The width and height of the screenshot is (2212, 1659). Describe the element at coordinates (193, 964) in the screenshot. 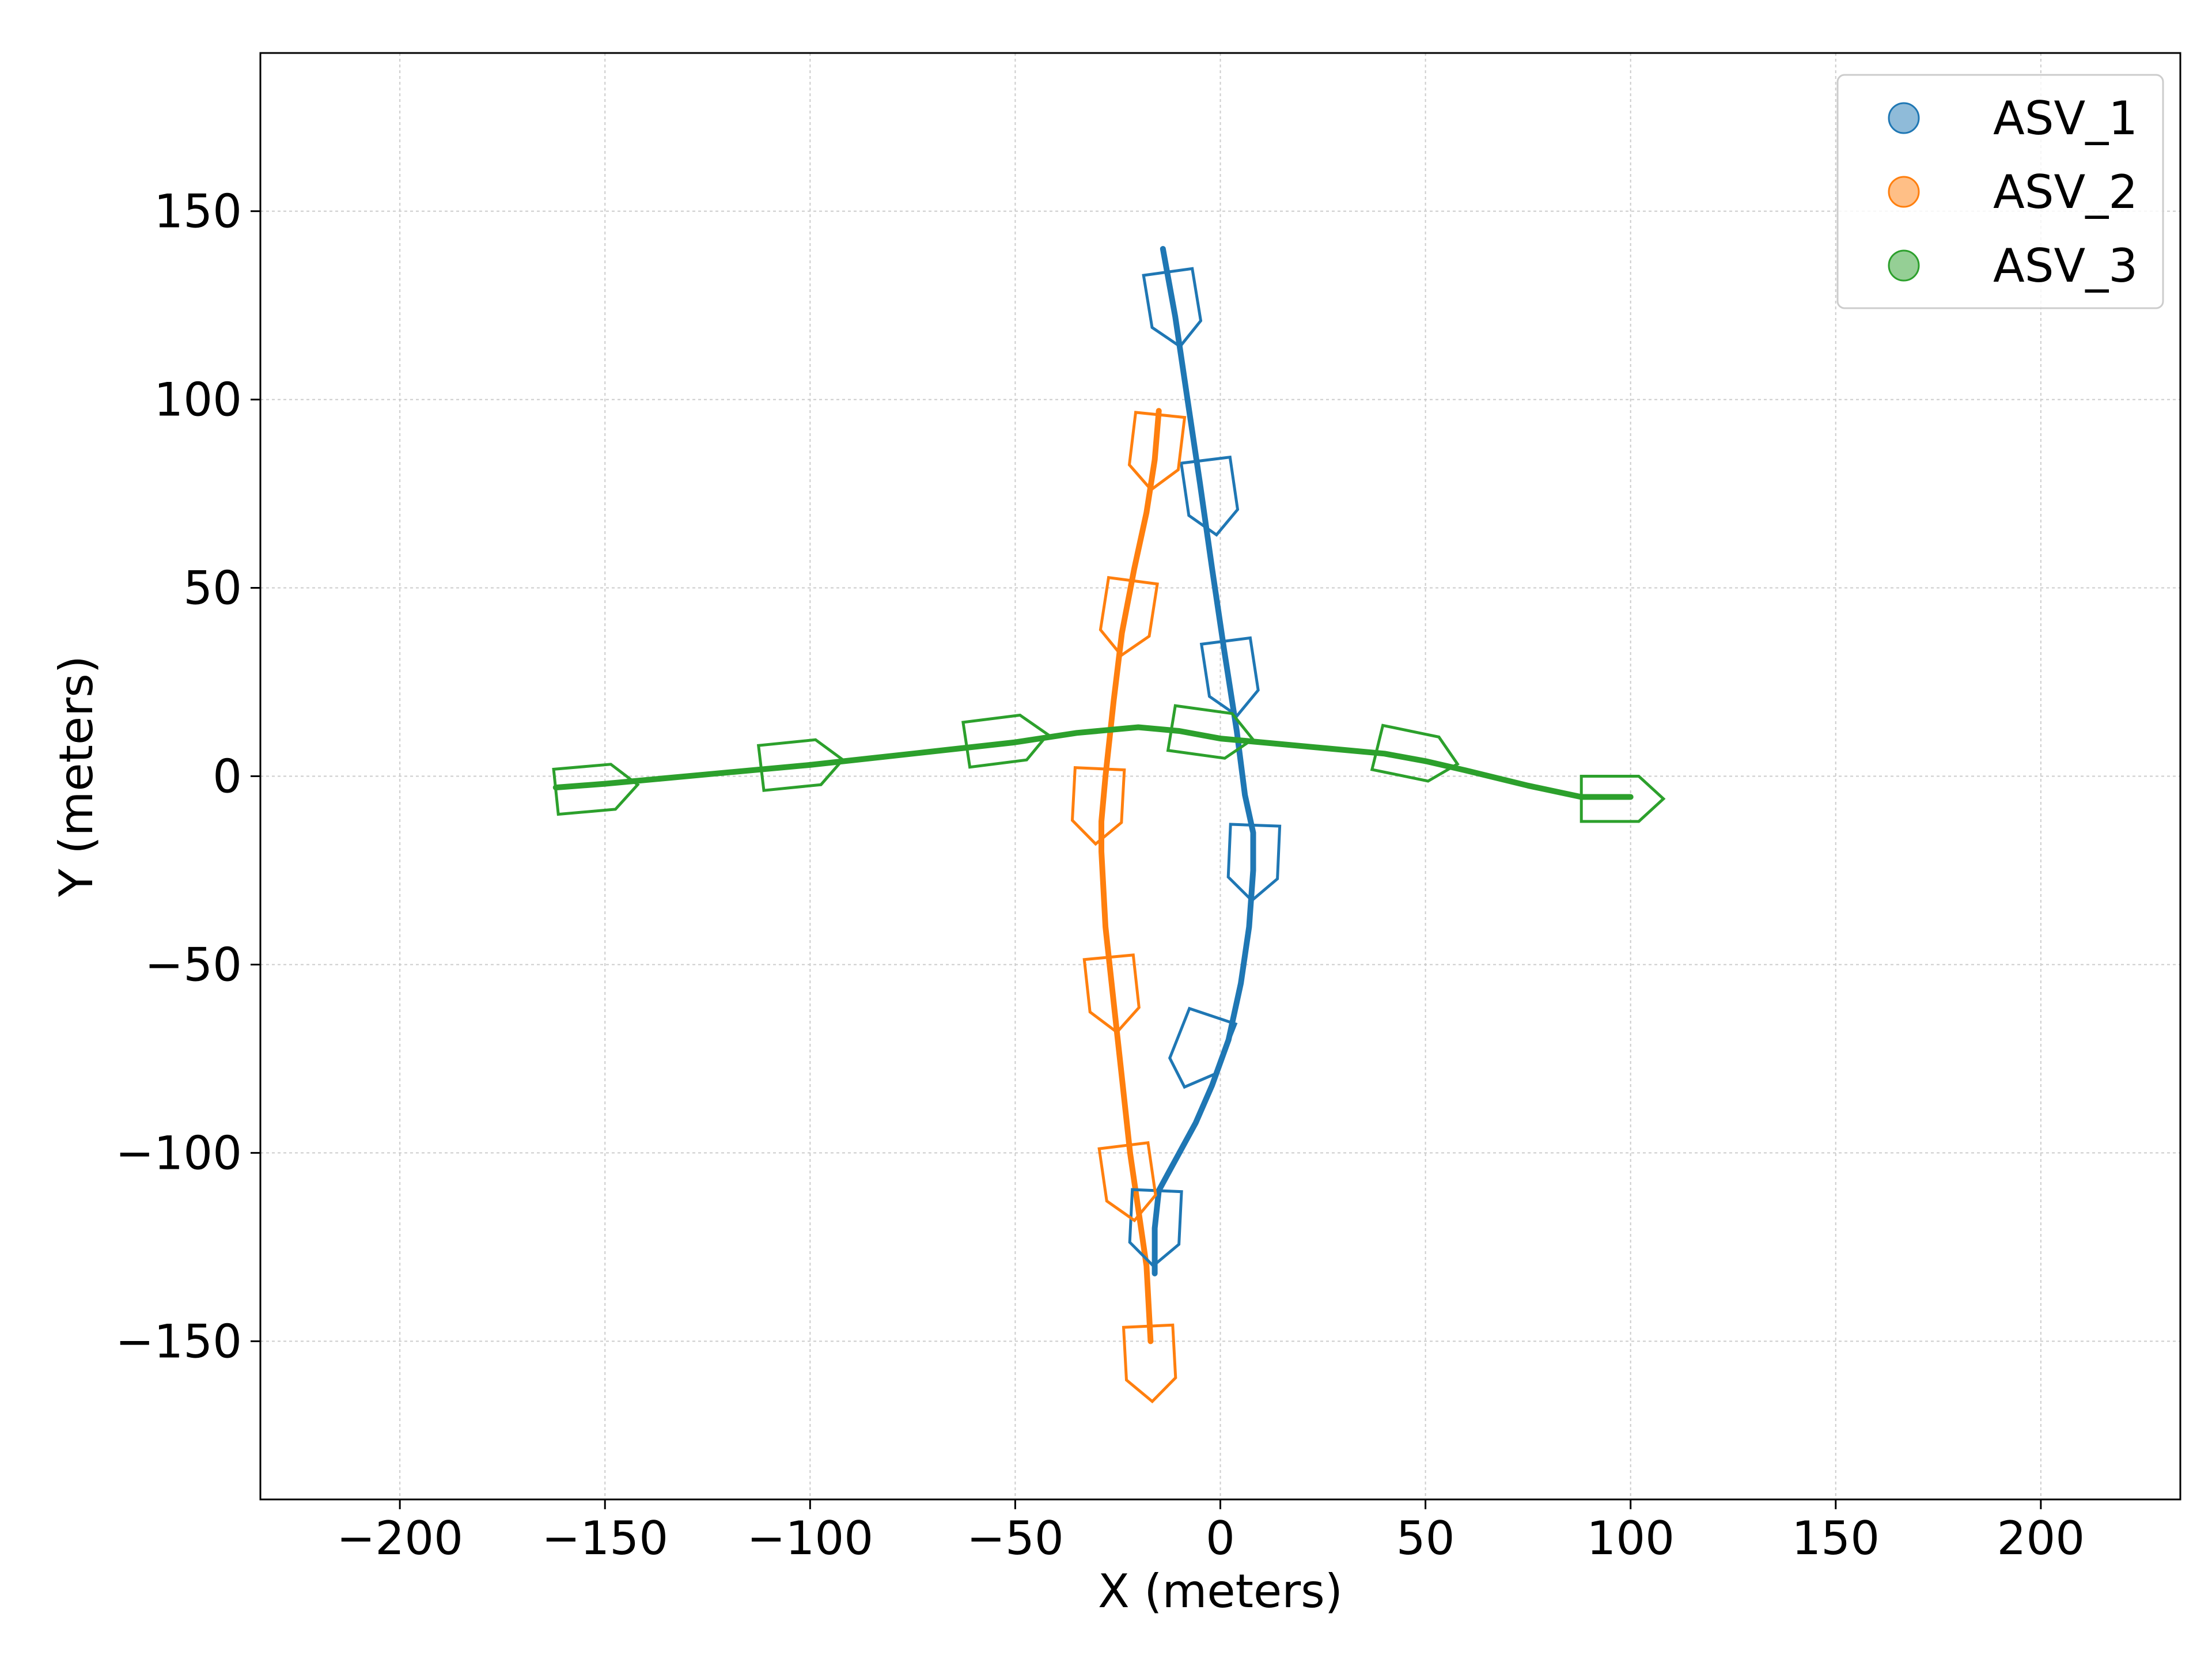

I see `y-tick-label: −50` at that location.